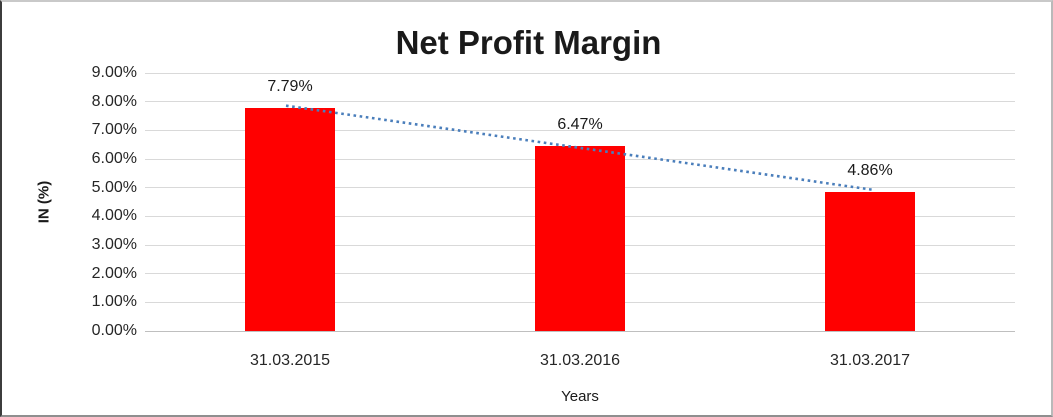 The image size is (1053, 417). I want to click on bar-value-label: 7.79%, so click(290, 86).